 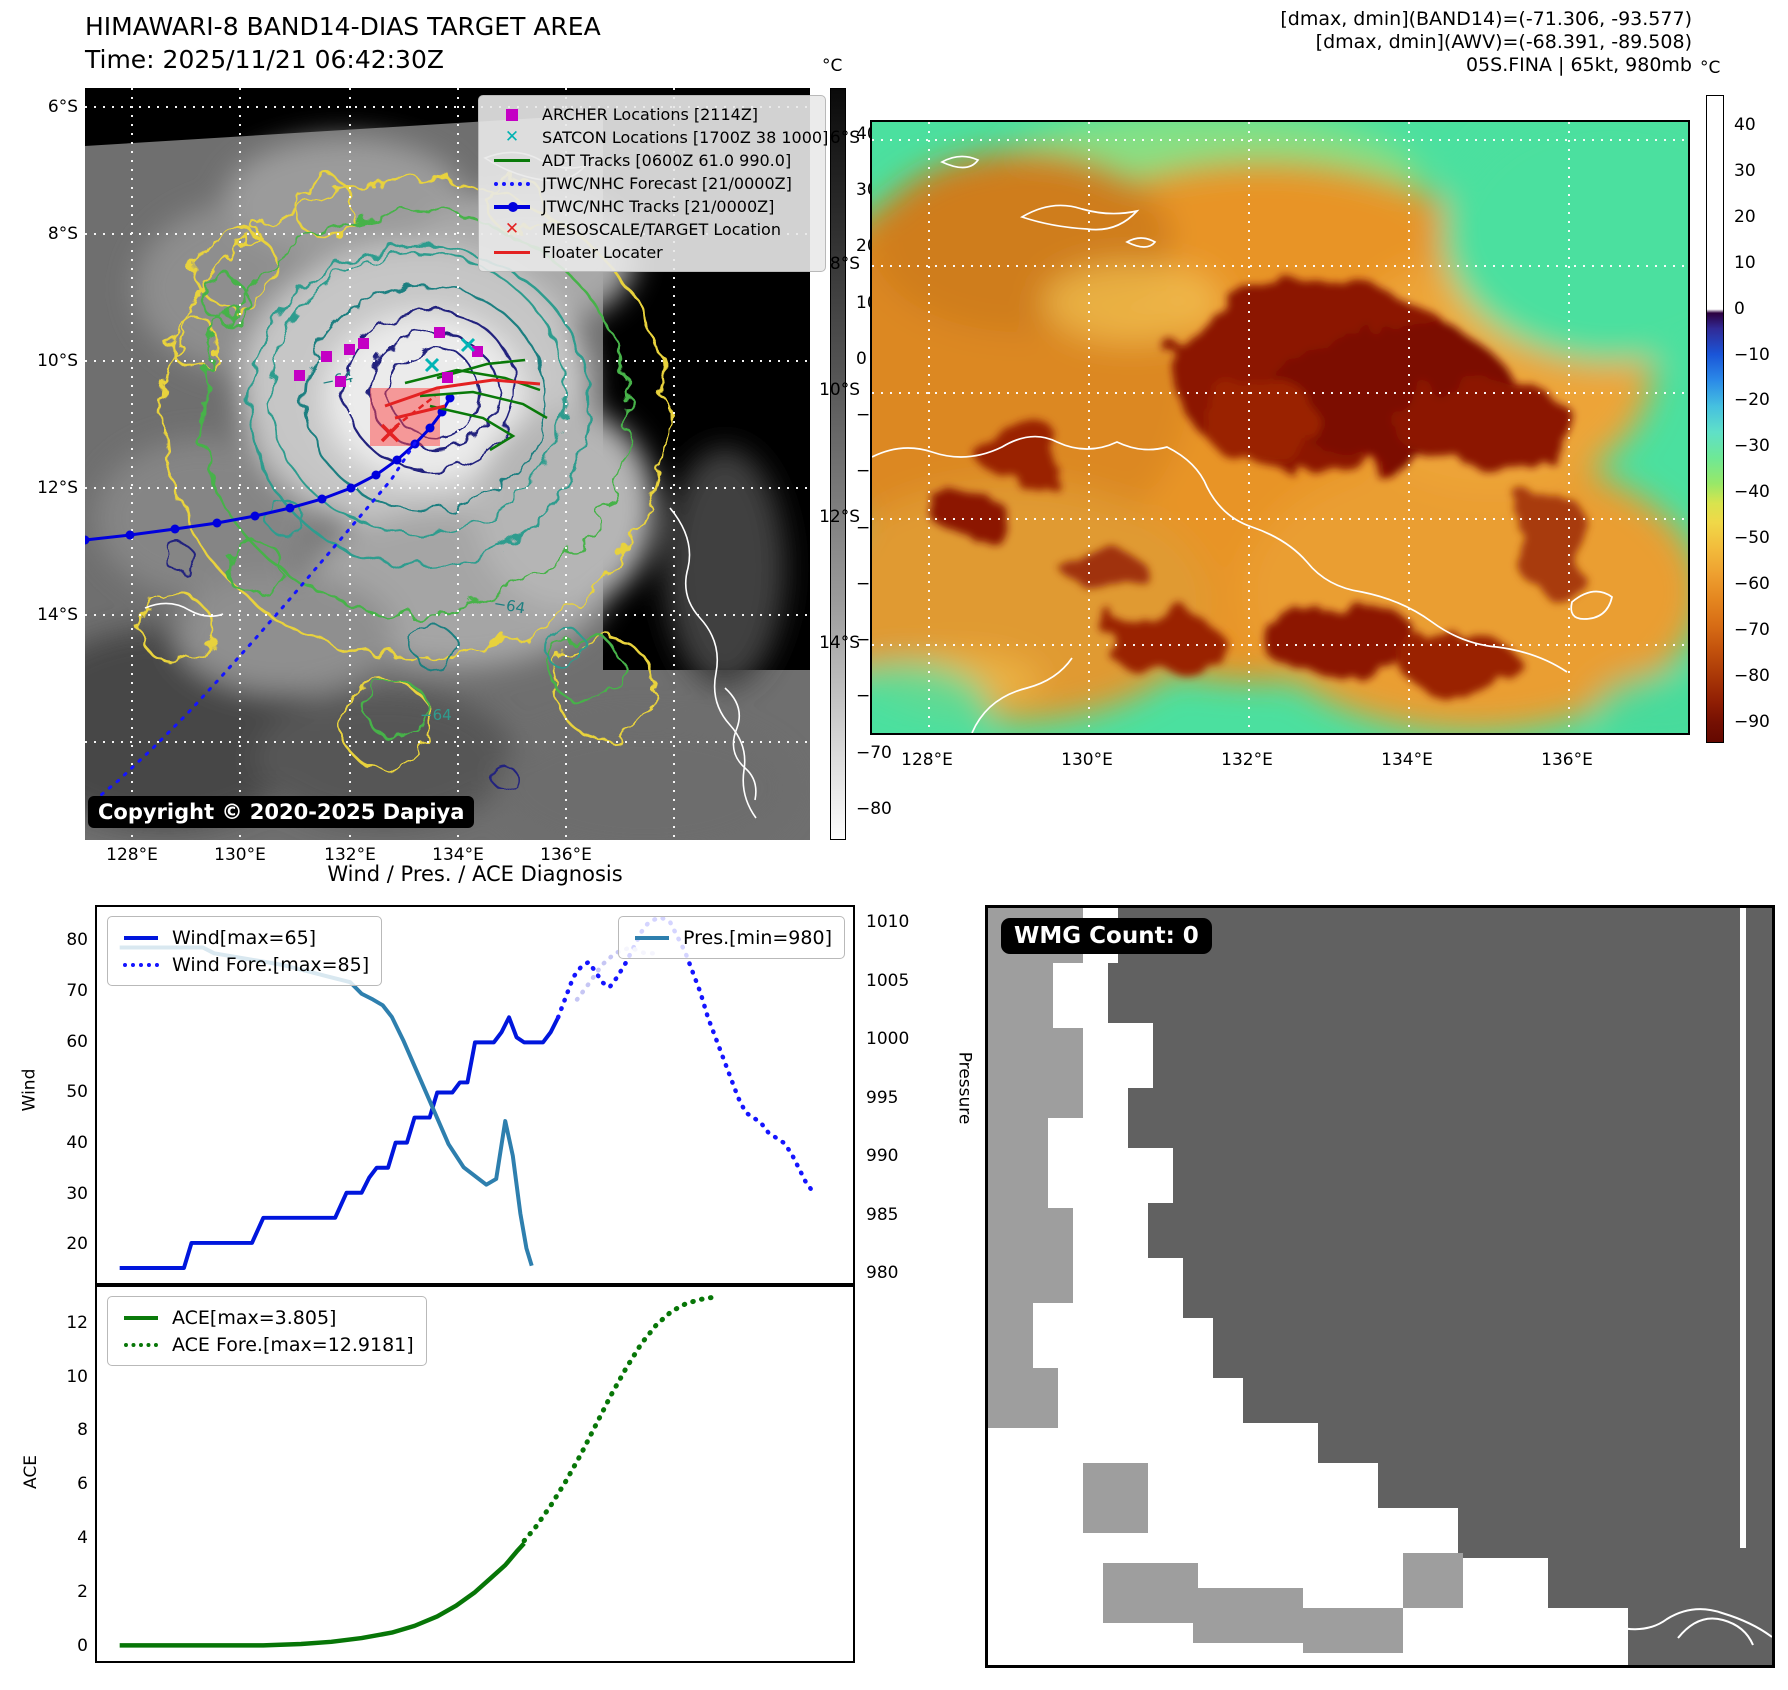 I want to click on floater-locater-line, so click(x=462, y=399).